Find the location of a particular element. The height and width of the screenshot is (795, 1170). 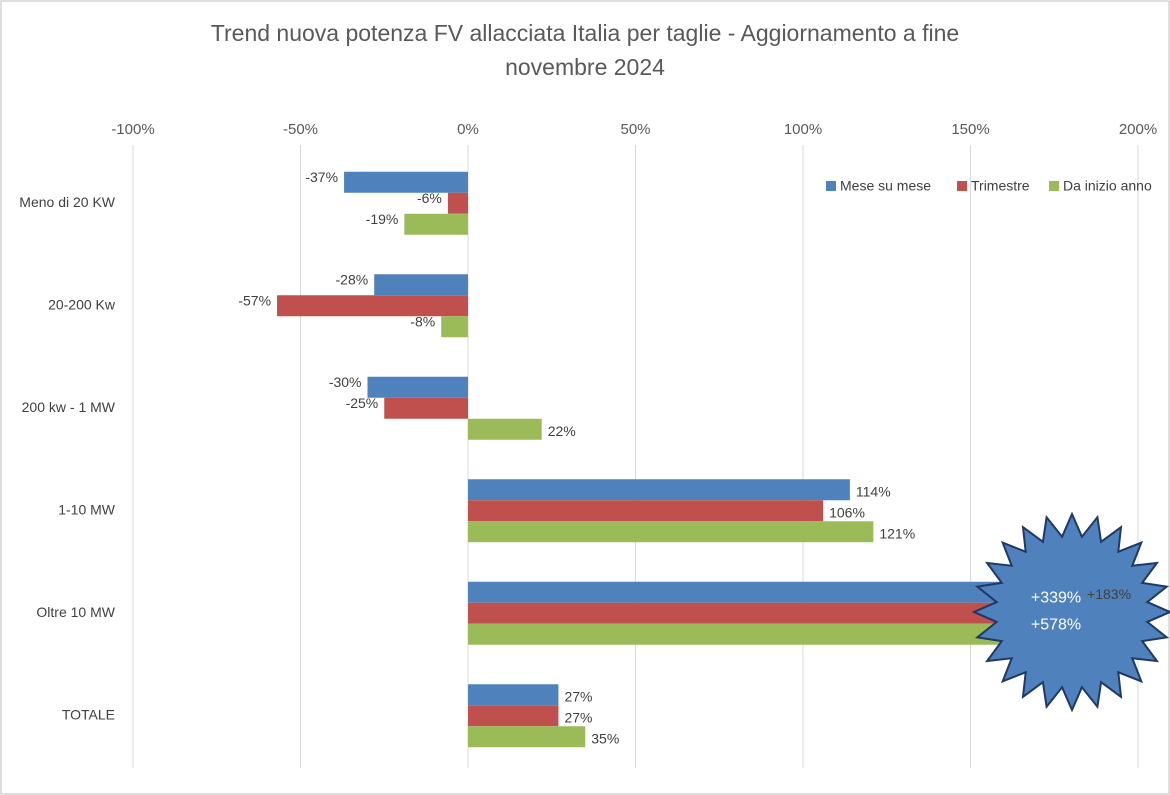

y-tick-label: 20-200 Kw is located at coordinates (82, 304).